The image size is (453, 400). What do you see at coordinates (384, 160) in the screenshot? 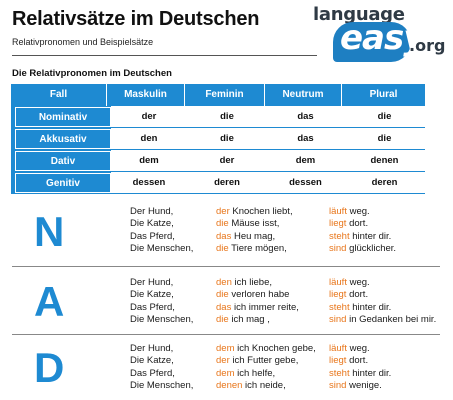
I see `table-cell: denen` at bounding box center [384, 160].